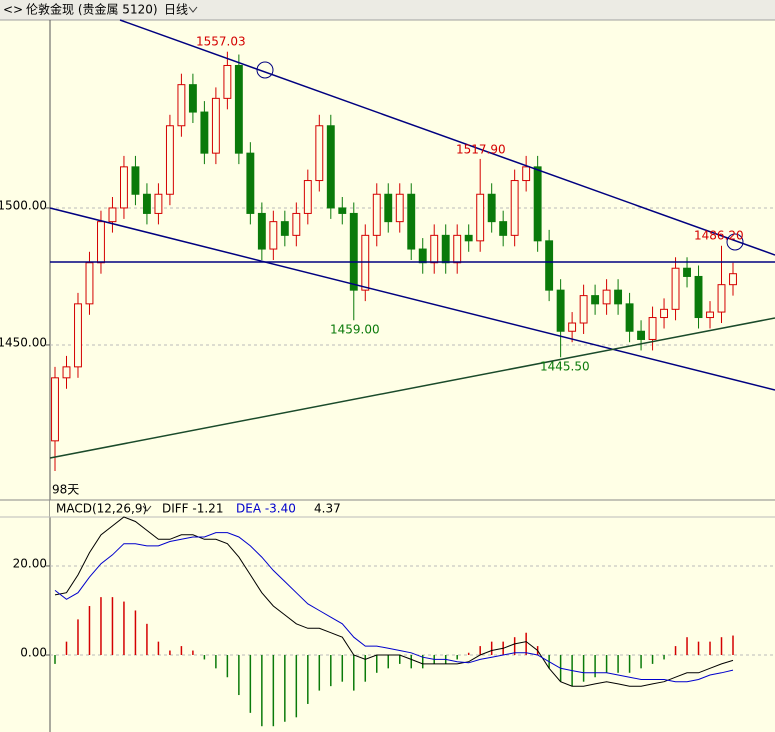 This screenshot has height=732, width=775. I want to click on macd-header, so click(412, 508).